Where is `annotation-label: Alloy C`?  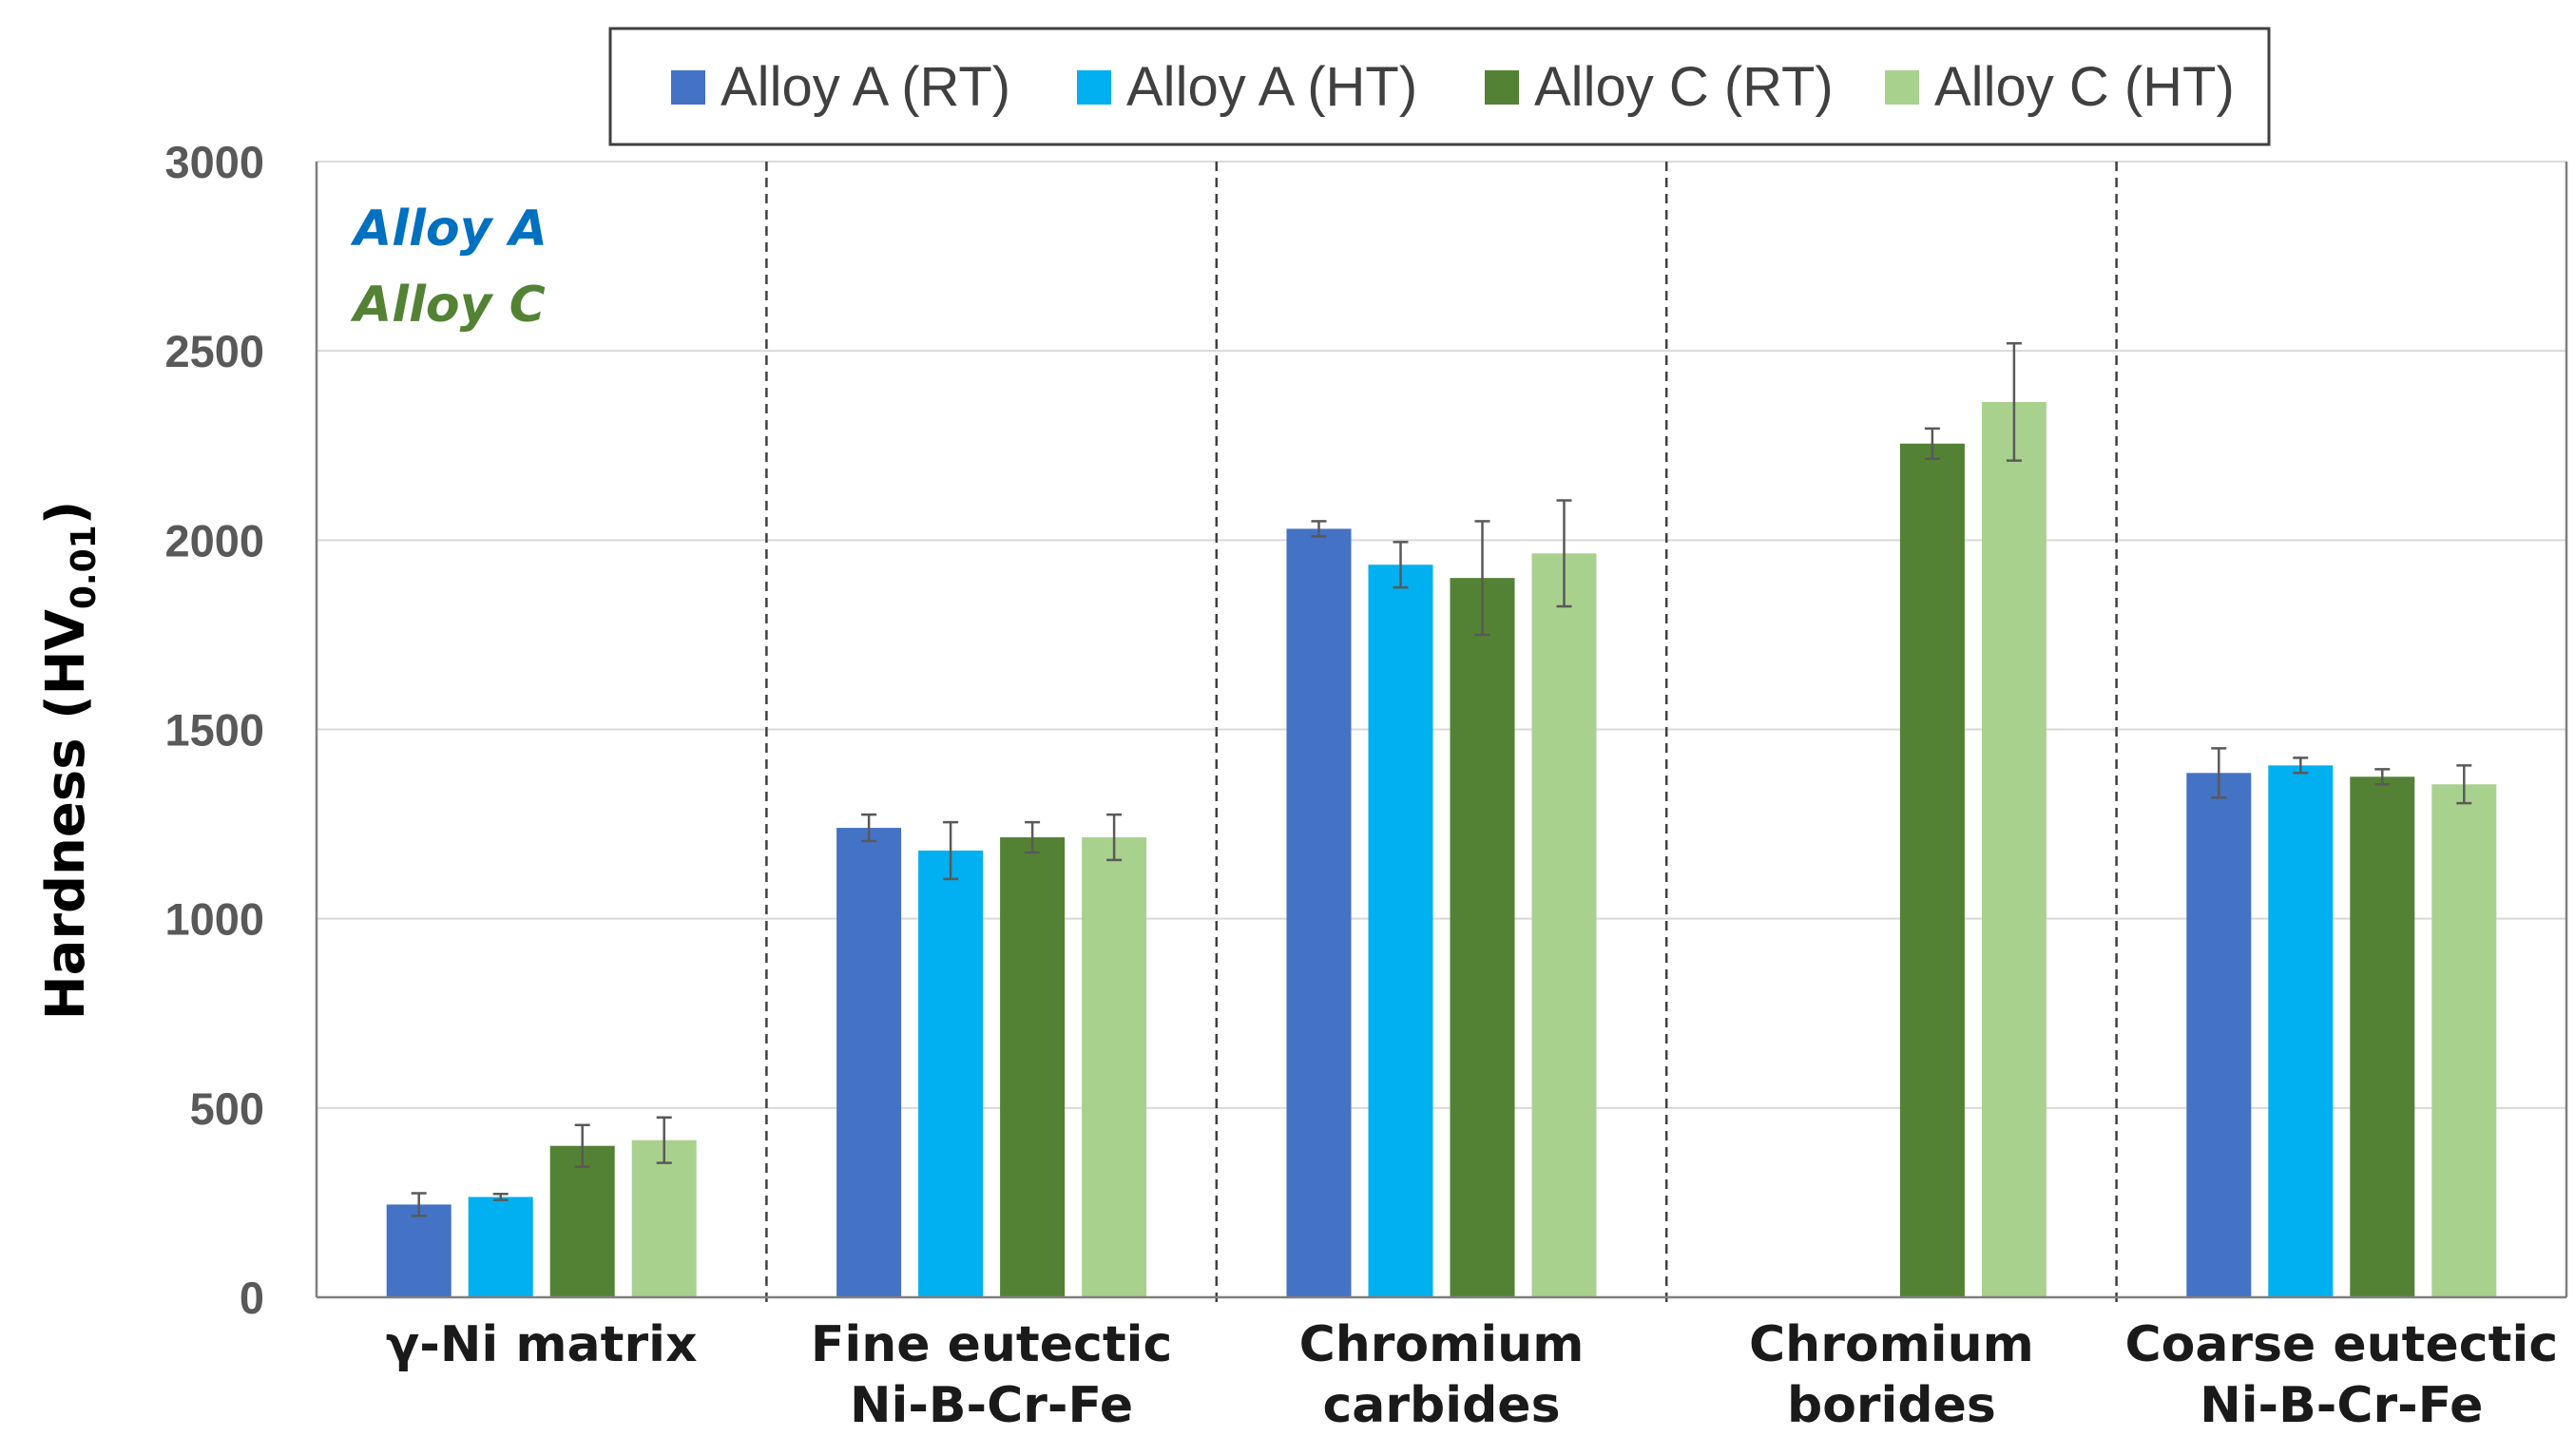
annotation-label: Alloy C is located at coordinates (448, 305).